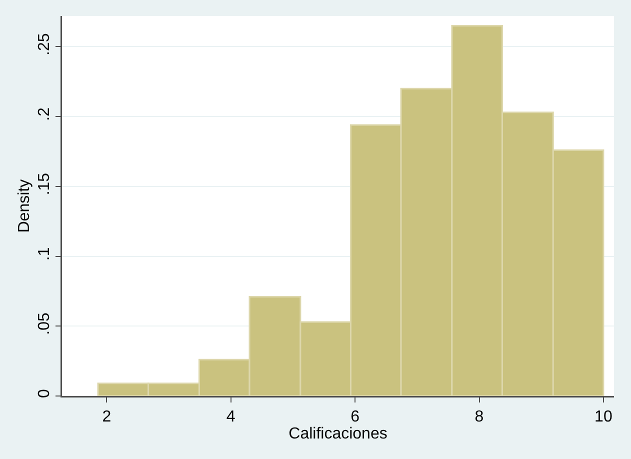  Describe the element at coordinates (479, 417) in the screenshot. I see `x-tick-label: 8` at that location.